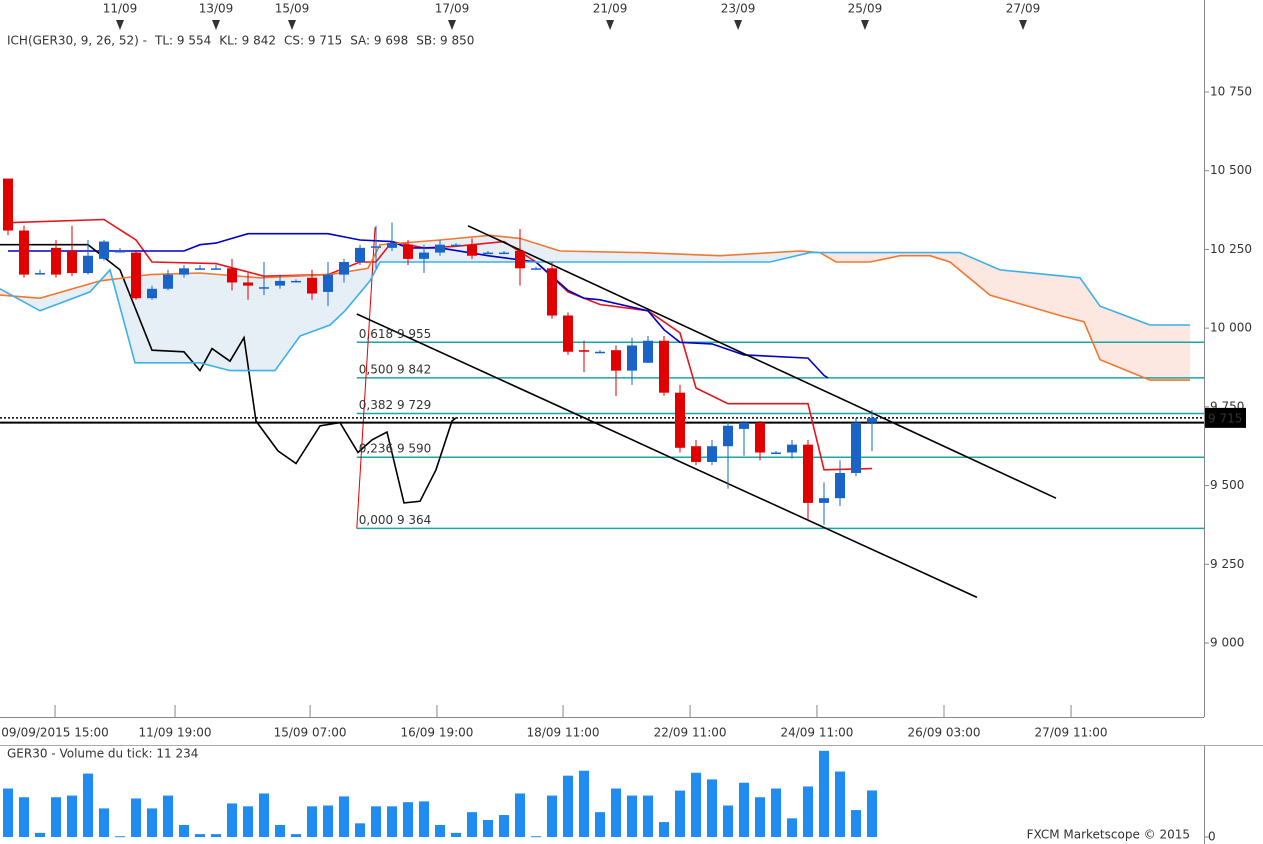 The width and height of the screenshot is (1263, 844). Describe the element at coordinates (1227, 643) in the screenshot. I see `y-tick-label: 9 000` at that location.